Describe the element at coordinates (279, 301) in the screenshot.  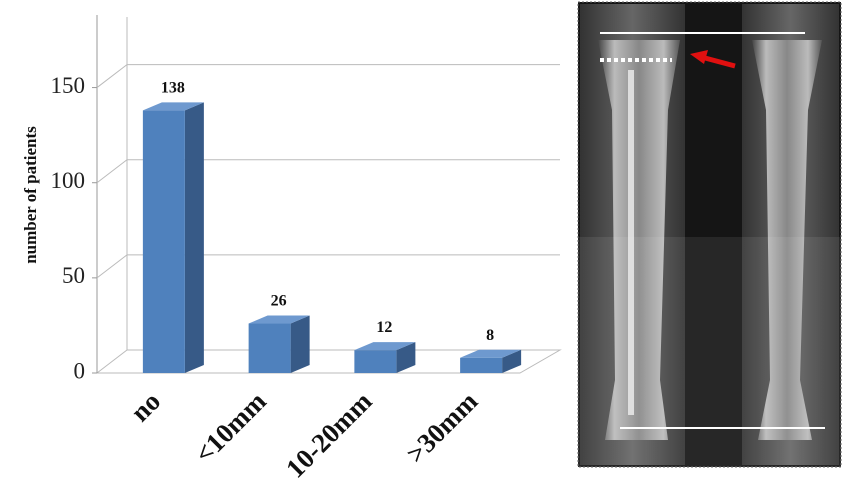
I see `value-label: 26` at that location.